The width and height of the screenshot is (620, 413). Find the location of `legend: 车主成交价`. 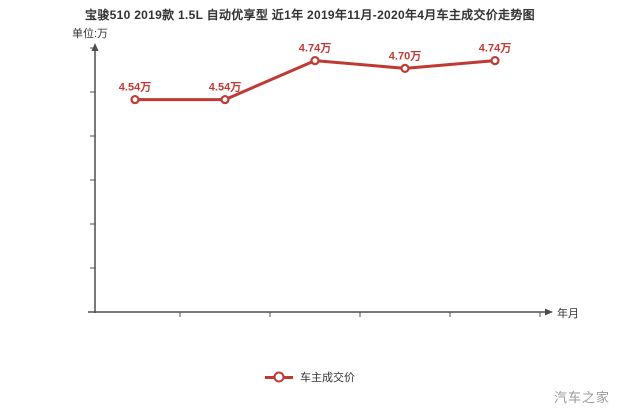

legend: 车主成交价 is located at coordinates (310, 377).